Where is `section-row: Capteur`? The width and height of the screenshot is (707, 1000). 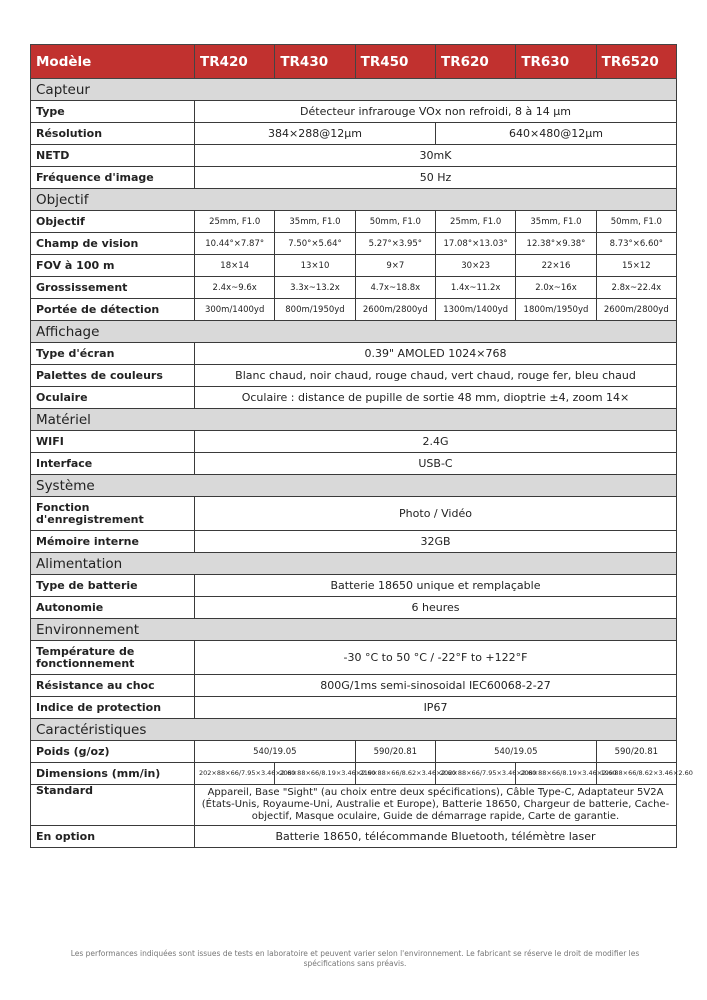 section-row: Capteur is located at coordinates (353, 89).